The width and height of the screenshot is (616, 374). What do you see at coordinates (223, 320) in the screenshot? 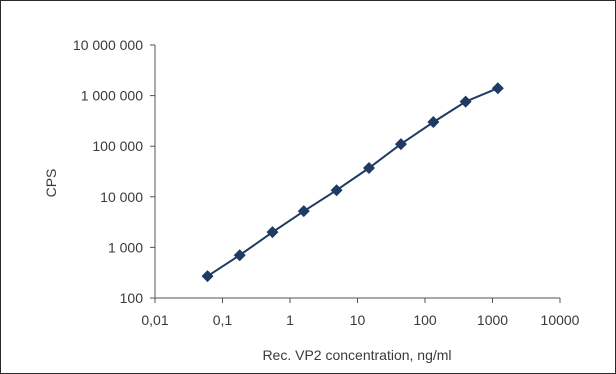
I see `x-tick-label: 0,1` at bounding box center [223, 320].